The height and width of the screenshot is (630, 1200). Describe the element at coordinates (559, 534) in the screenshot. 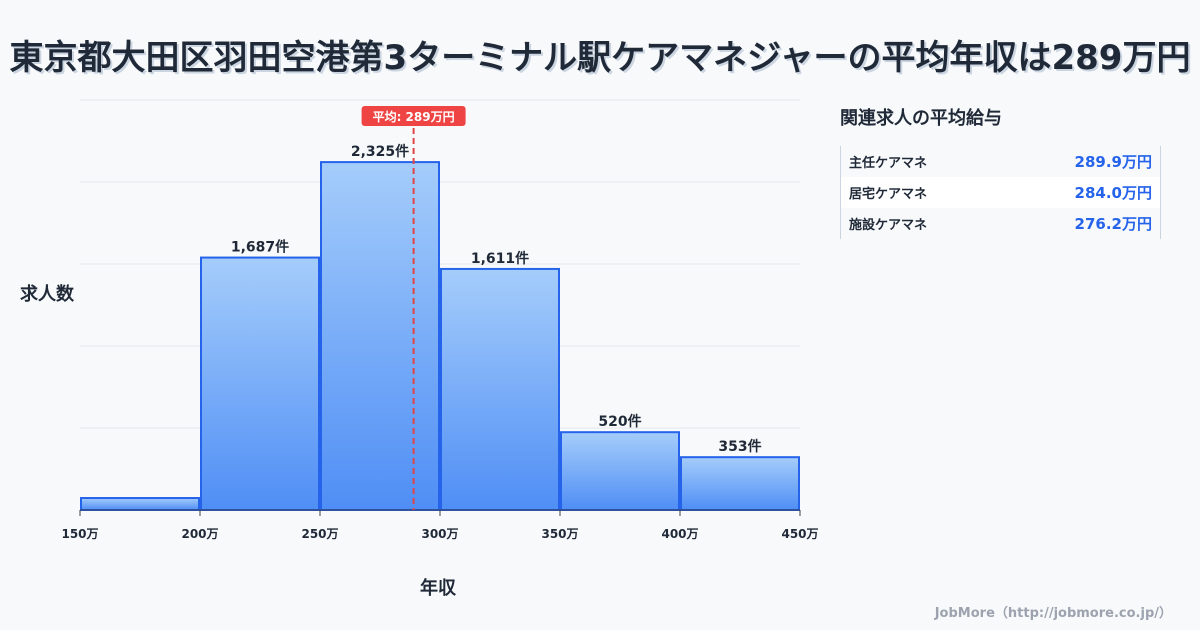

I see `x-tick-label: 350万` at that location.